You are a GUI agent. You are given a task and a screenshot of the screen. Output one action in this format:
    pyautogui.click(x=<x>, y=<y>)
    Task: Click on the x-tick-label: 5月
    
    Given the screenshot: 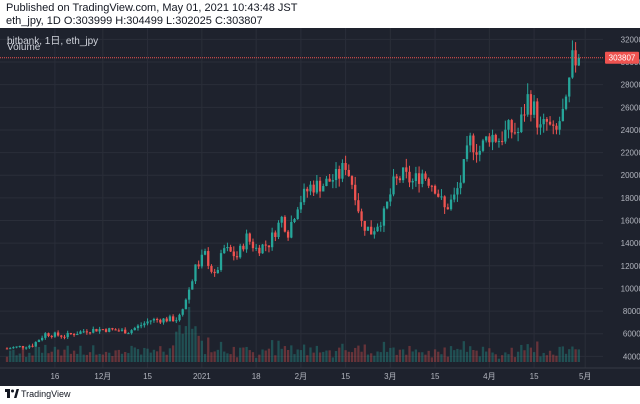 What is the action you would take?
    pyautogui.click(x=585, y=376)
    